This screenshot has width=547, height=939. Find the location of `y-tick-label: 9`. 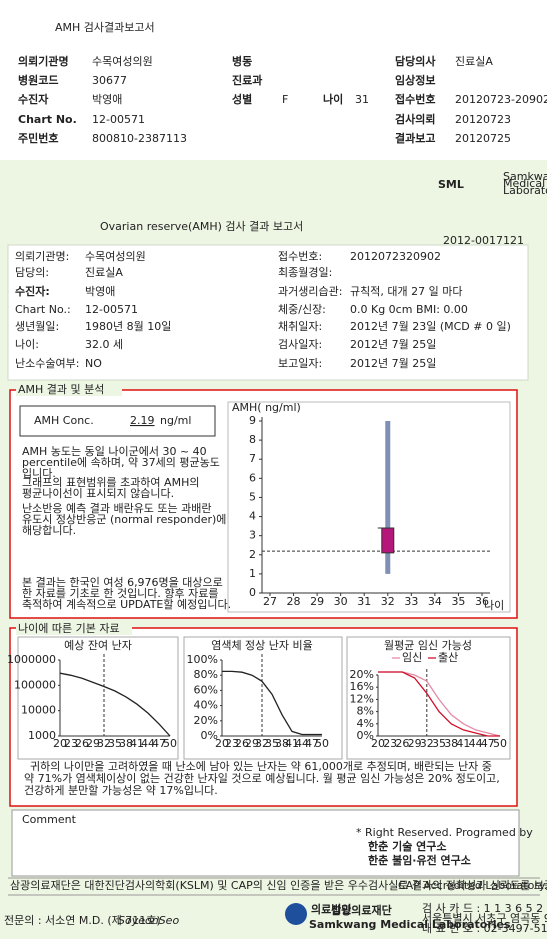

y-tick-label: 9 is located at coordinates (252, 420).